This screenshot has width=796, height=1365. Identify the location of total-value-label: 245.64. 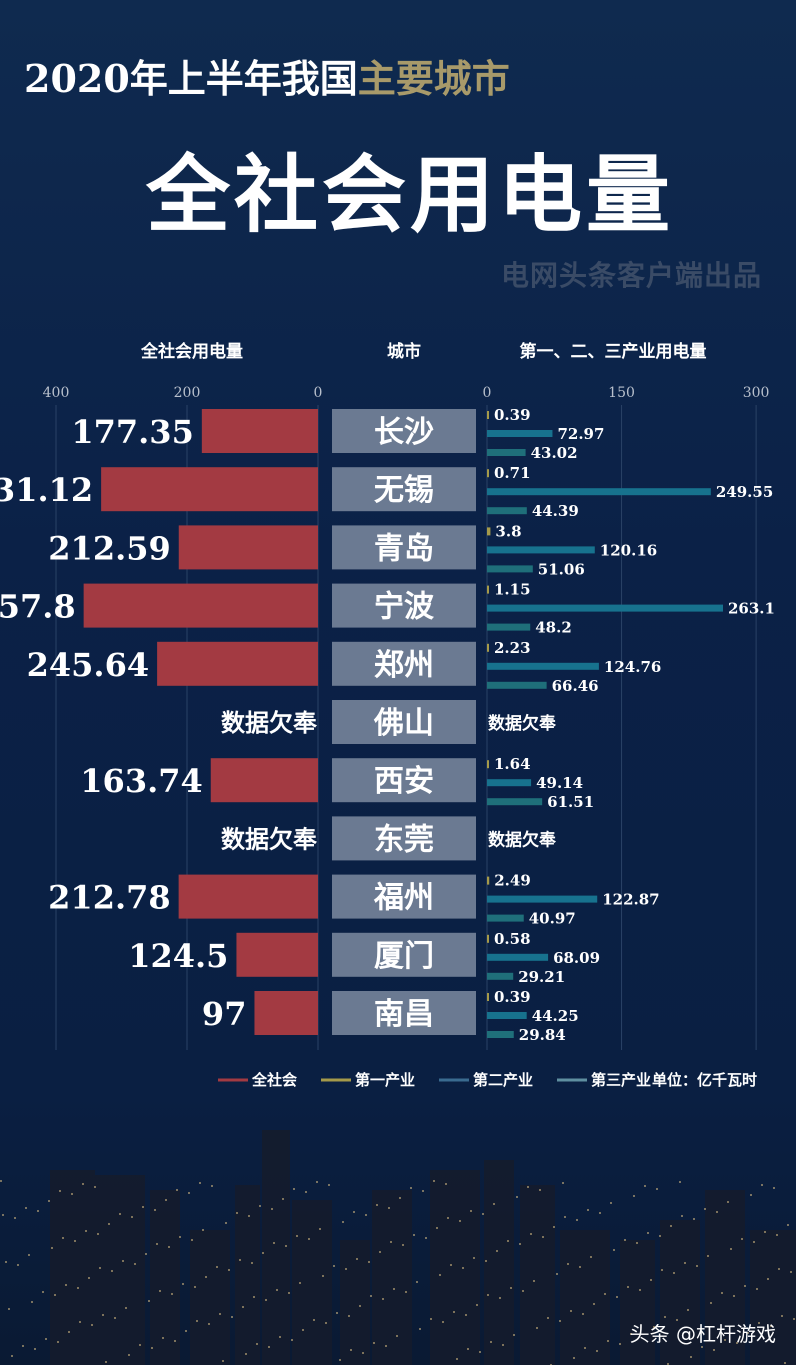
(88, 665).